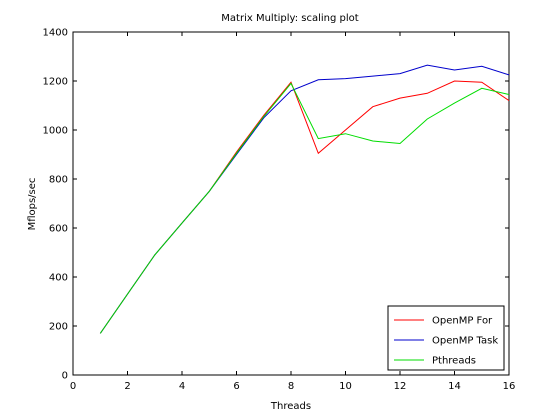 This screenshot has width=560, height=420. Describe the element at coordinates (182, 386) in the screenshot. I see `x-tick-label: 4` at that location.